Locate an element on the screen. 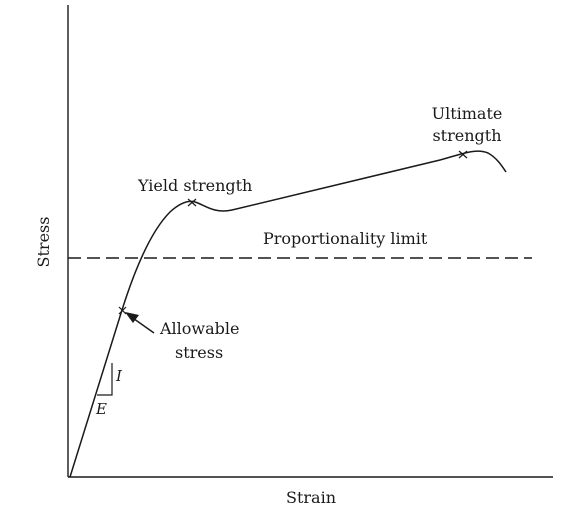  x-axis-label: Strain is located at coordinates (311, 497).